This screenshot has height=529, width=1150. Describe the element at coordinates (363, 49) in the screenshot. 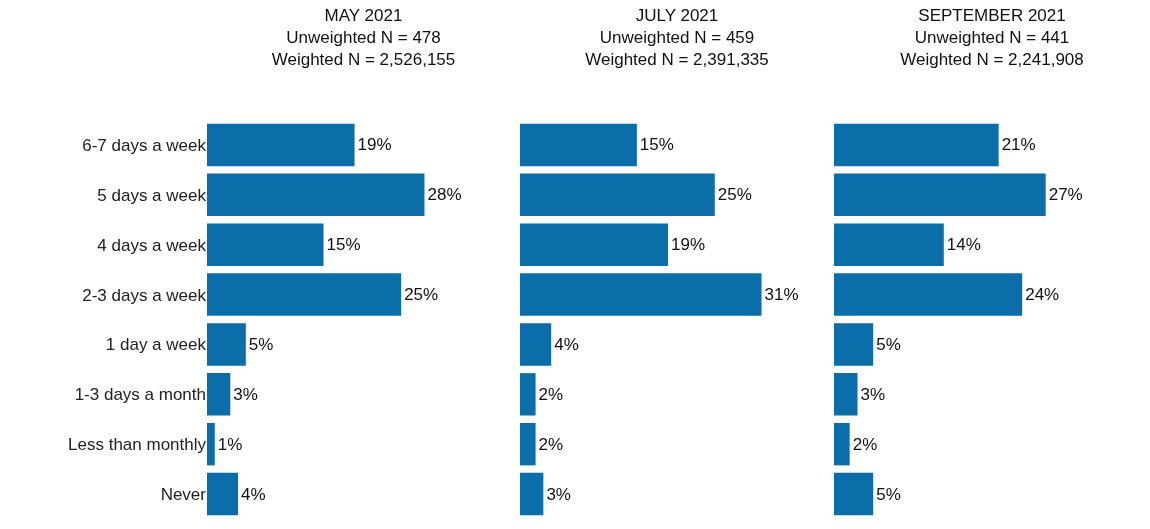

I see `chart-subtitle: Unweighted N = 478 Weighted N = 2,526,155` at that location.